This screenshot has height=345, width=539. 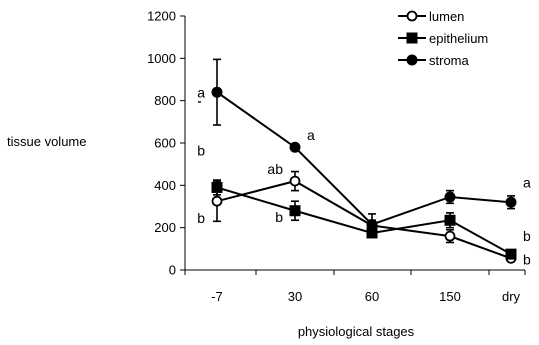 I want to click on y-tick-label: 200, so click(x=165, y=227).